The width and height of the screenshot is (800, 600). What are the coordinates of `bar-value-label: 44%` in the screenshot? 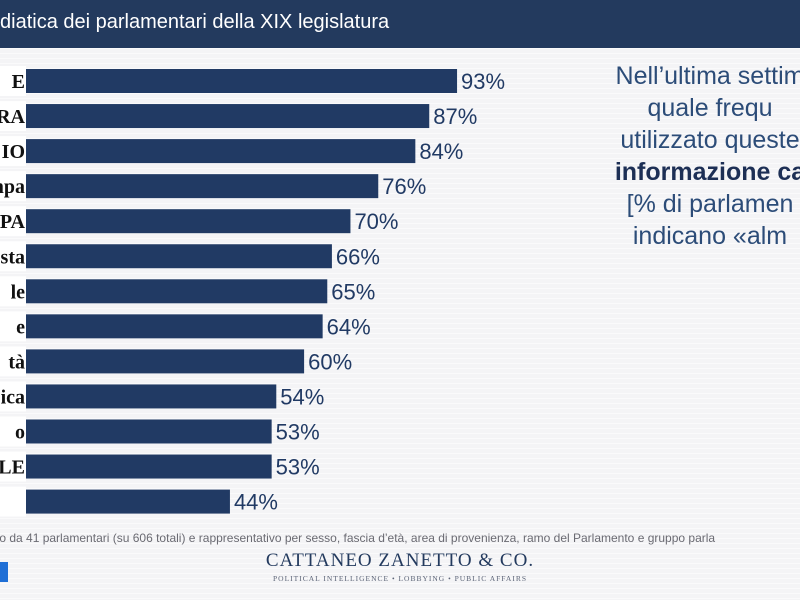 It's located at (256, 502).